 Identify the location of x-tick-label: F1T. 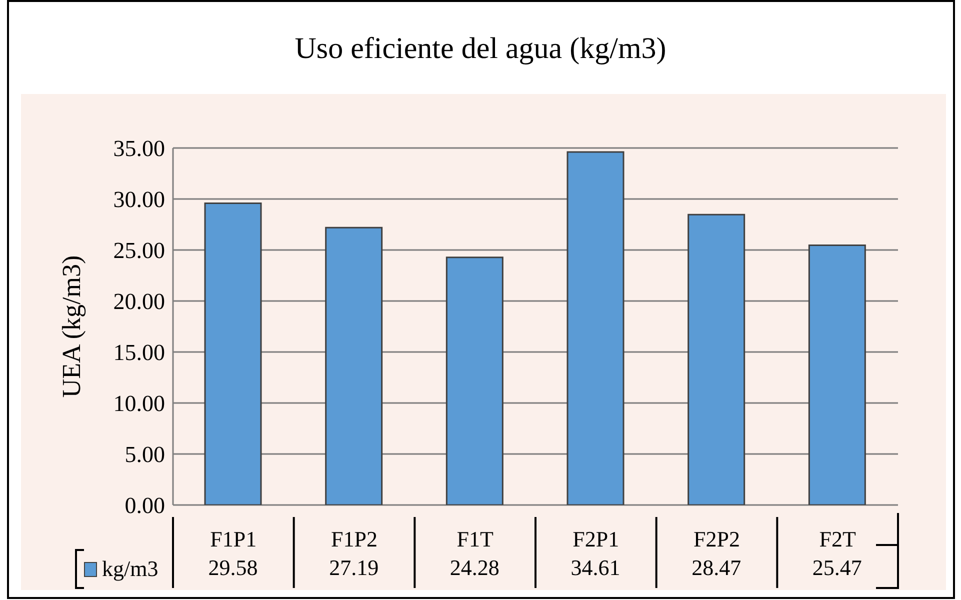
(475, 539).